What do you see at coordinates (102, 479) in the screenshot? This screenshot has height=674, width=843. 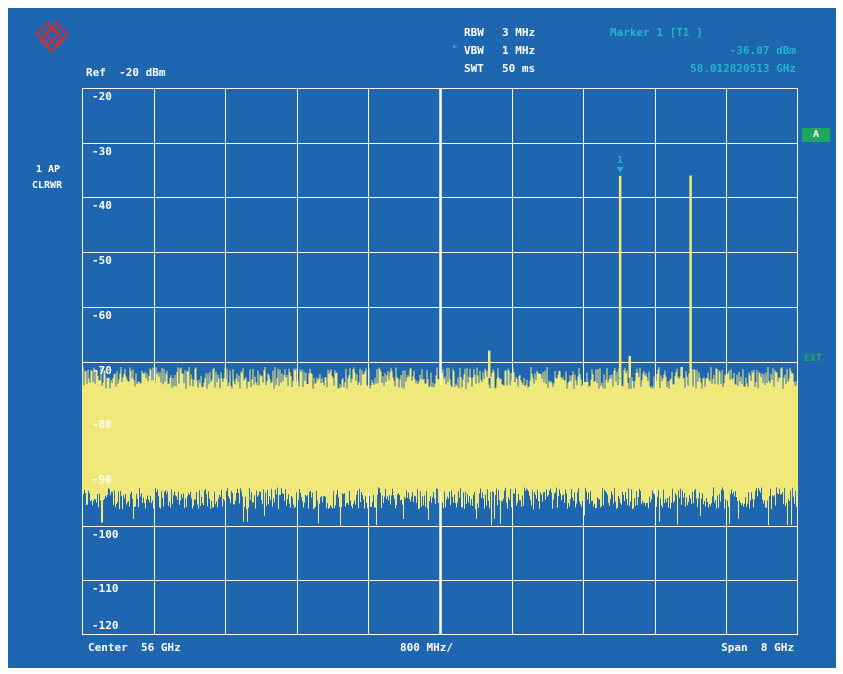 I see `y-tick-label: -90` at bounding box center [102, 479].